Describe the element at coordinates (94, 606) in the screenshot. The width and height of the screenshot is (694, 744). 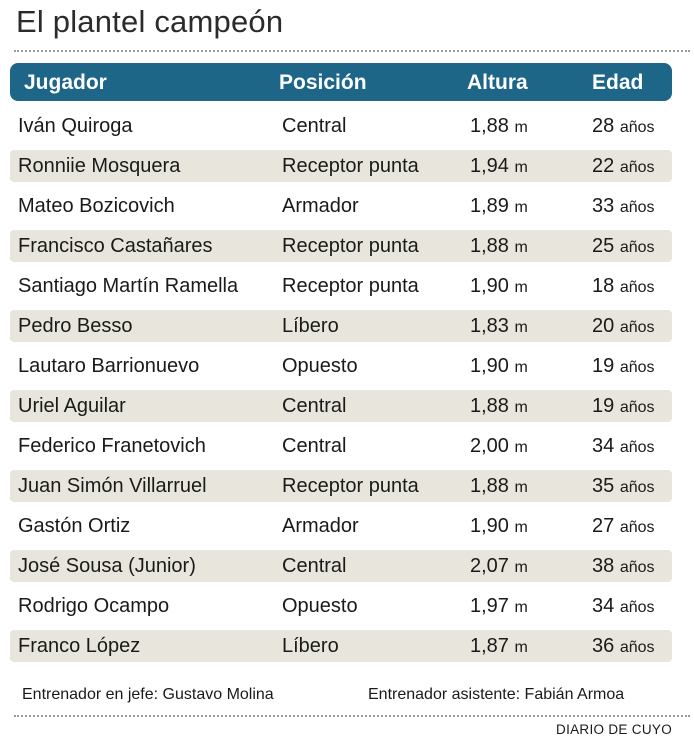
I see `cell-jugador: Rodrigo Ocampo` at that location.